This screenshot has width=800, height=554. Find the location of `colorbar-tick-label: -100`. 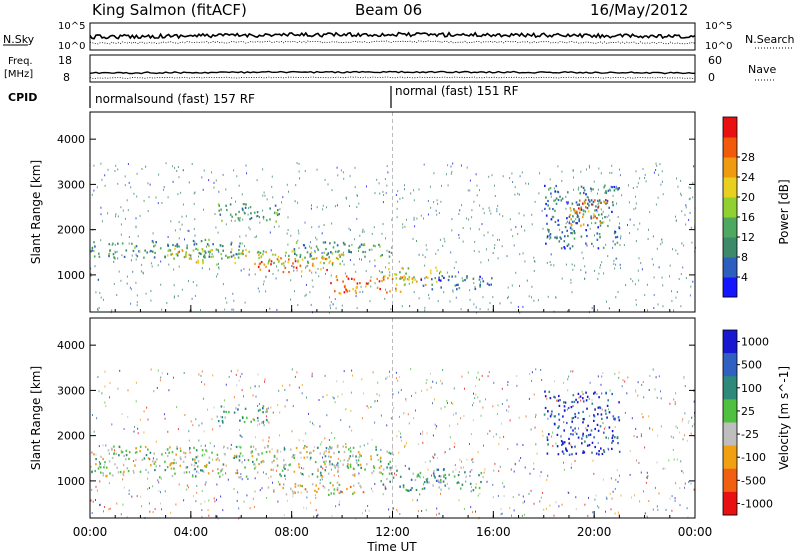

colorbar-tick-label: -100 is located at coordinates (753, 457).